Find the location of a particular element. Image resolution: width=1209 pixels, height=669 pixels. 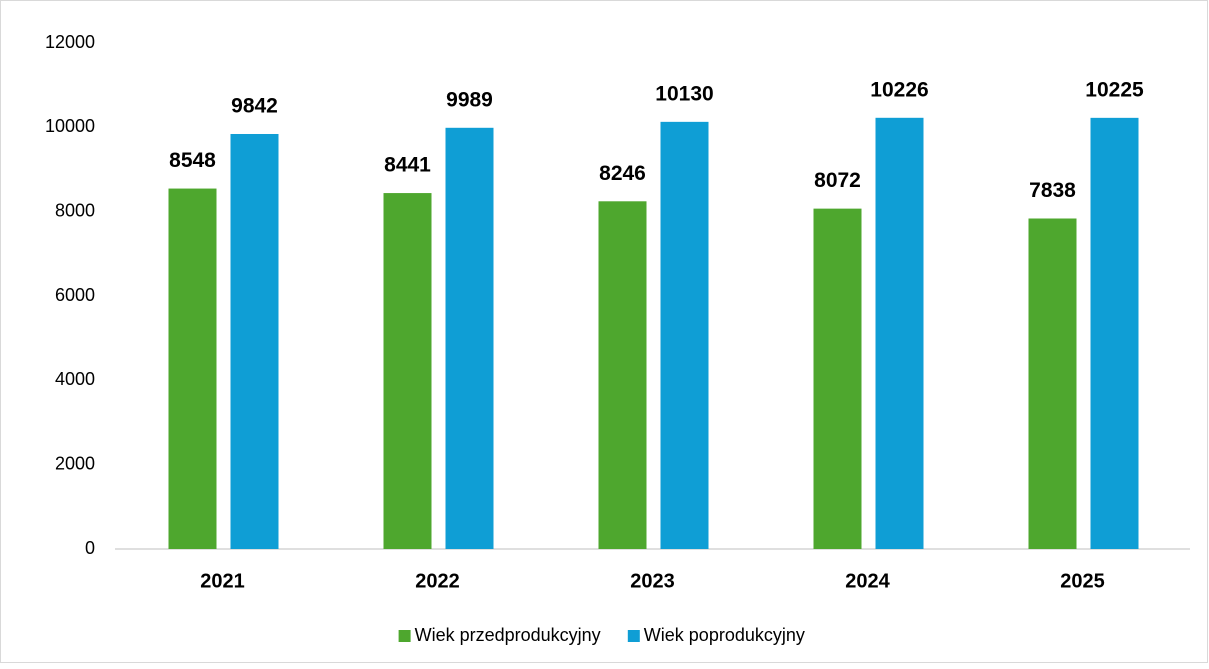

data-label: 10225 is located at coordinates (1114, 89).